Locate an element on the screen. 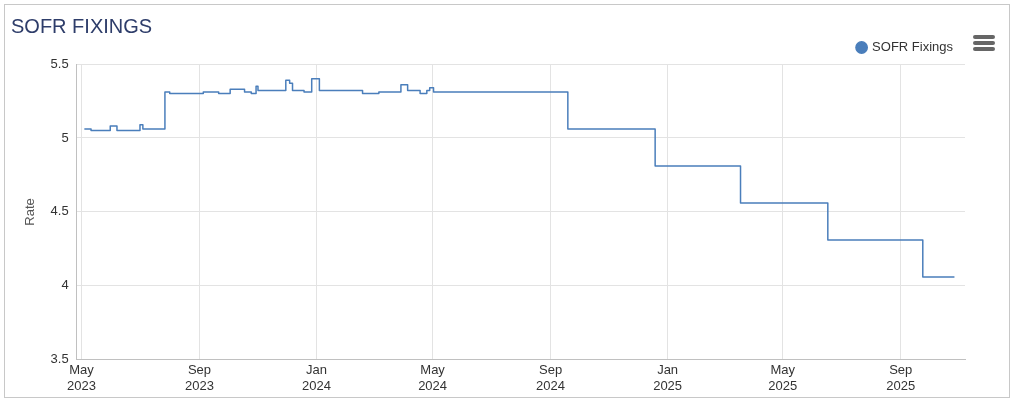 The width and height of the screenshot is (1024, 413). x-tick-label: May 2023 is located at coordinates (81, 377).